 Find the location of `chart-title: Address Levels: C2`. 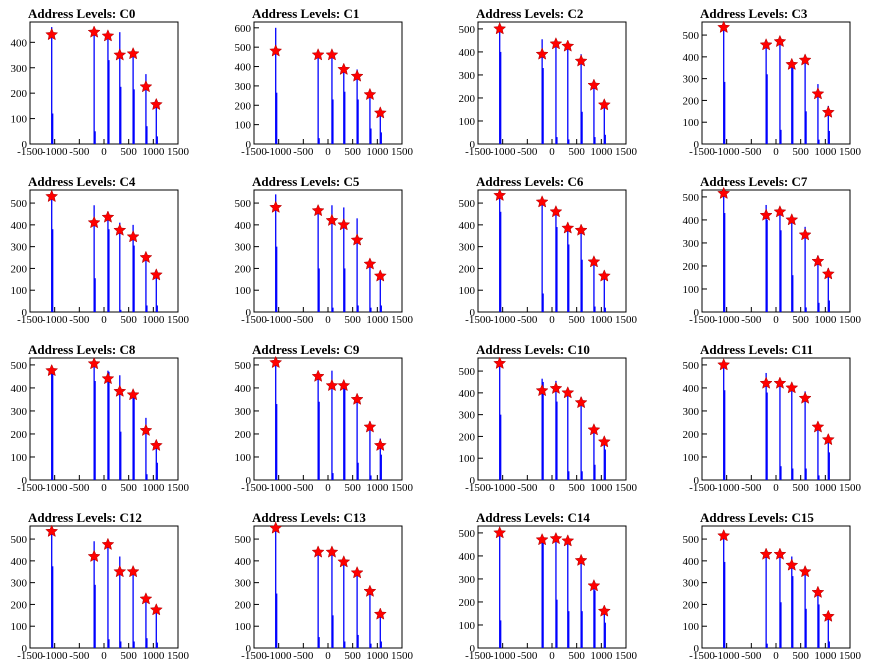

chart-title: Address Levels: C2 is located at coordinates (529, 13).